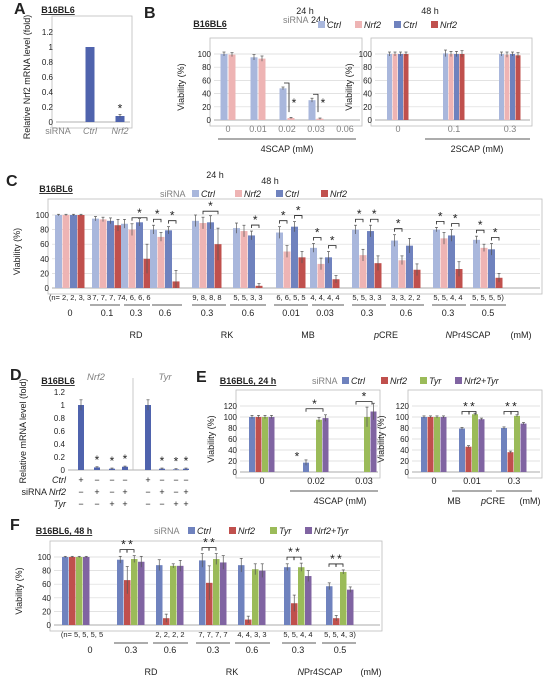 This screenshot has height=680, width=550. What do you see at coordinates (456, 87) in the screenshot?
I see `bar-ctrl-48h` at bounding box center [456, 87].